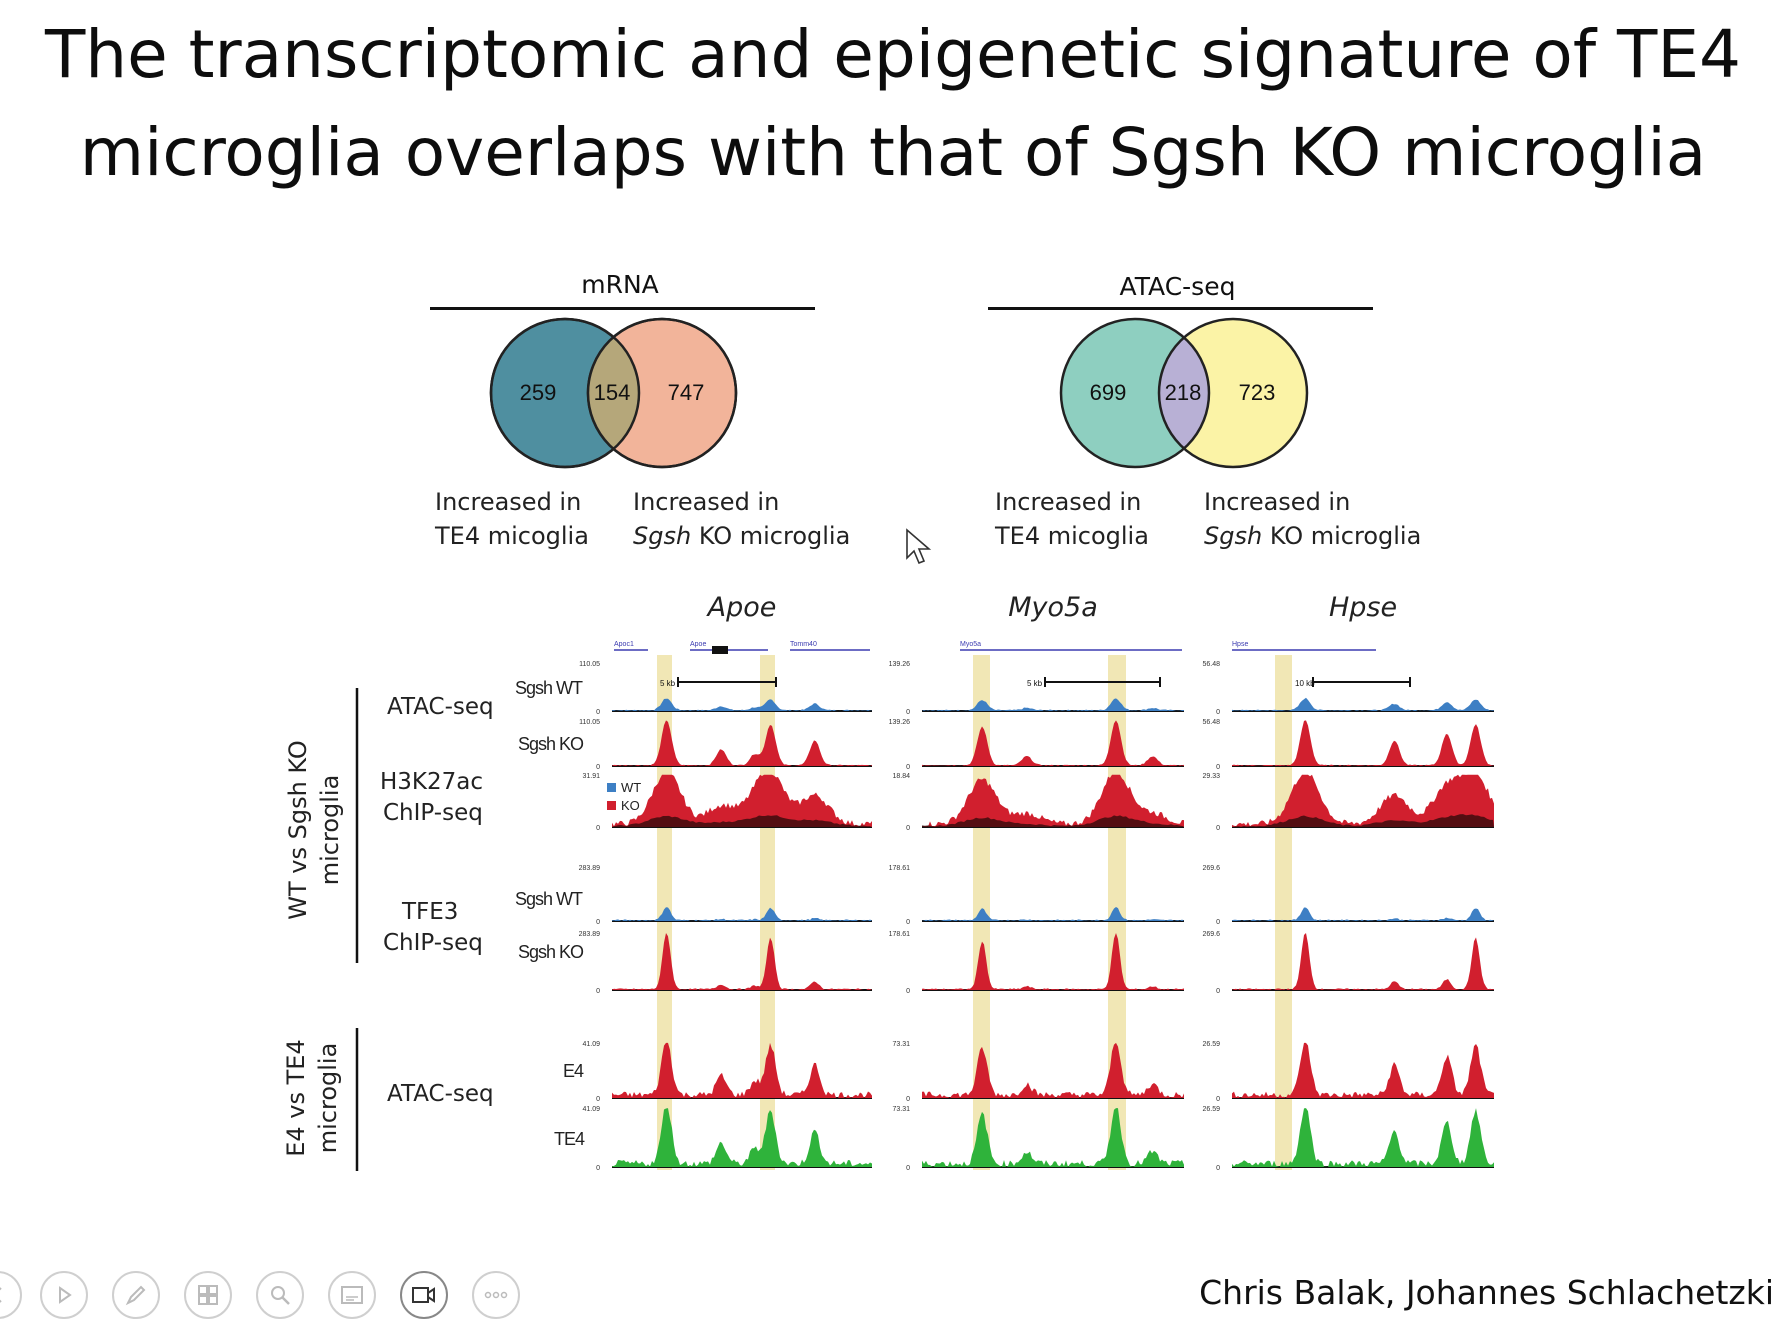 This screenshot has height=1323, width=1786. I want to click on gene-model-name: Hpse, so click(1240, 644).